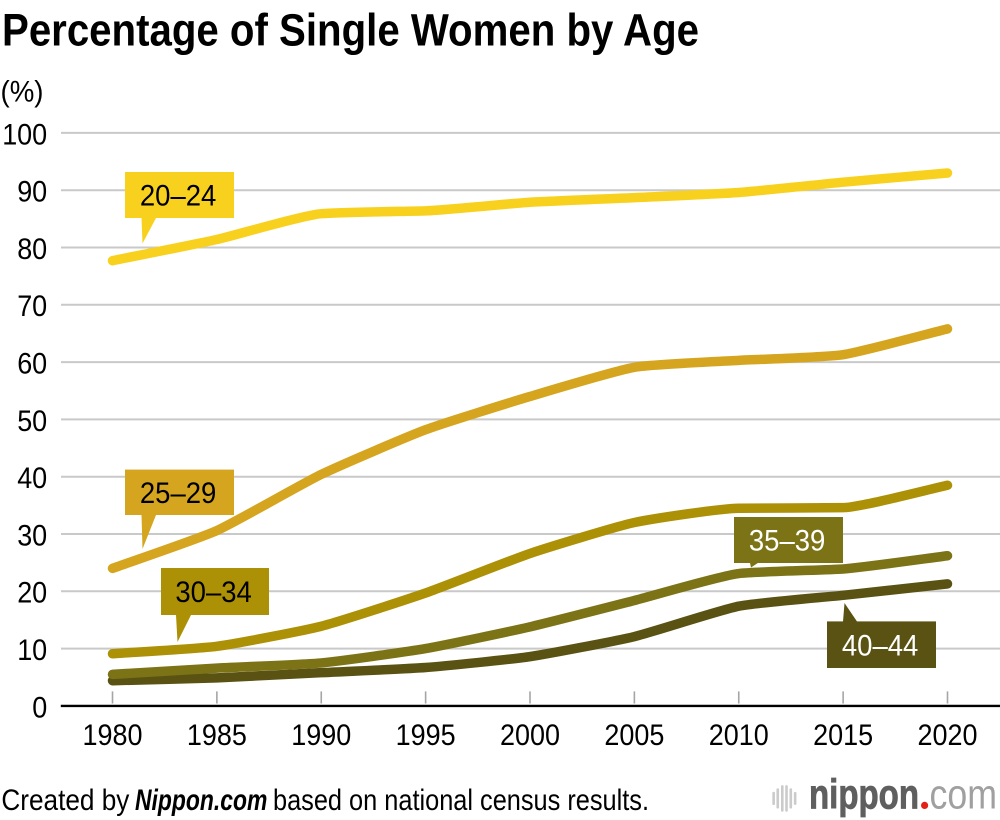  Describe the element at coordinates (530, 735) in the screenshot. I see `svg-text: 2000` at that location.